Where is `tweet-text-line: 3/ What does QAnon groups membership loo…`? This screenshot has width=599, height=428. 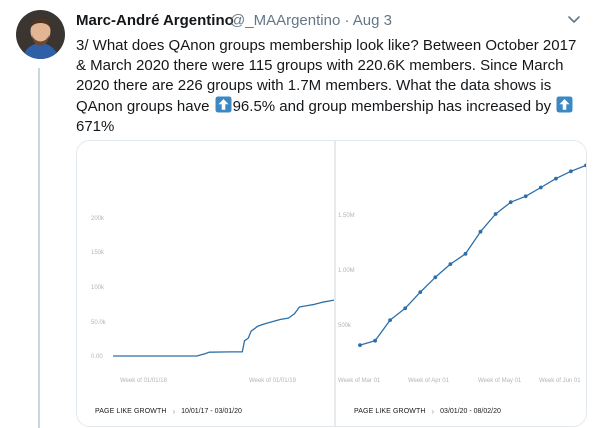
tweet-text-line: 3/ What does QAnon groups membership loo… is located at coordinates (326, 45).